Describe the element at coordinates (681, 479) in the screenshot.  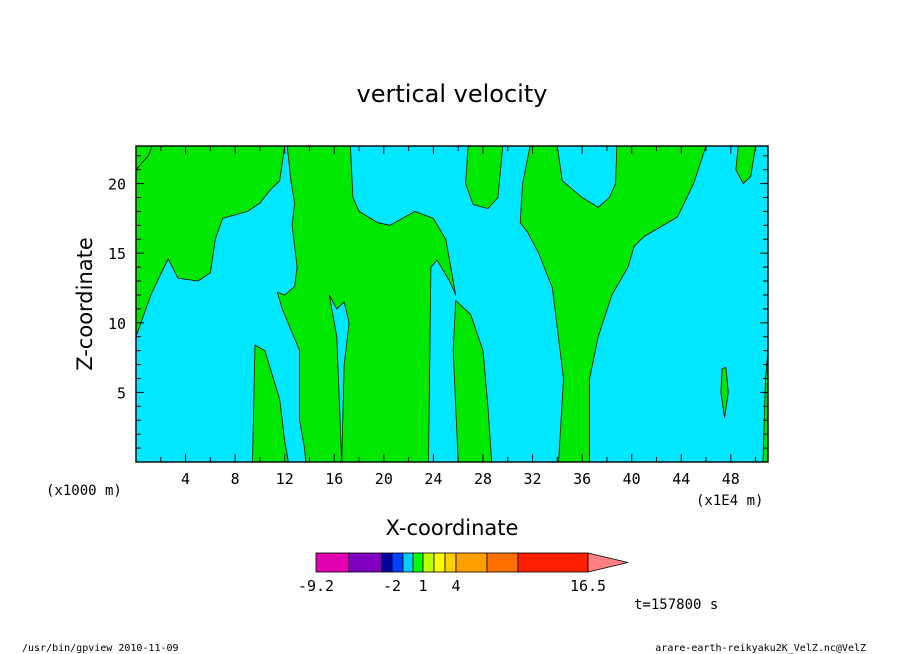
I see `x-tick-label-44: 44` at that location.